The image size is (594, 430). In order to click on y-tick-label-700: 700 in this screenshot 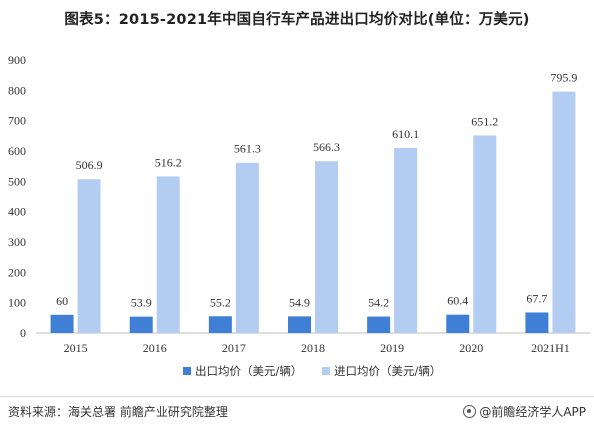, I will do `click(17, 121)`.